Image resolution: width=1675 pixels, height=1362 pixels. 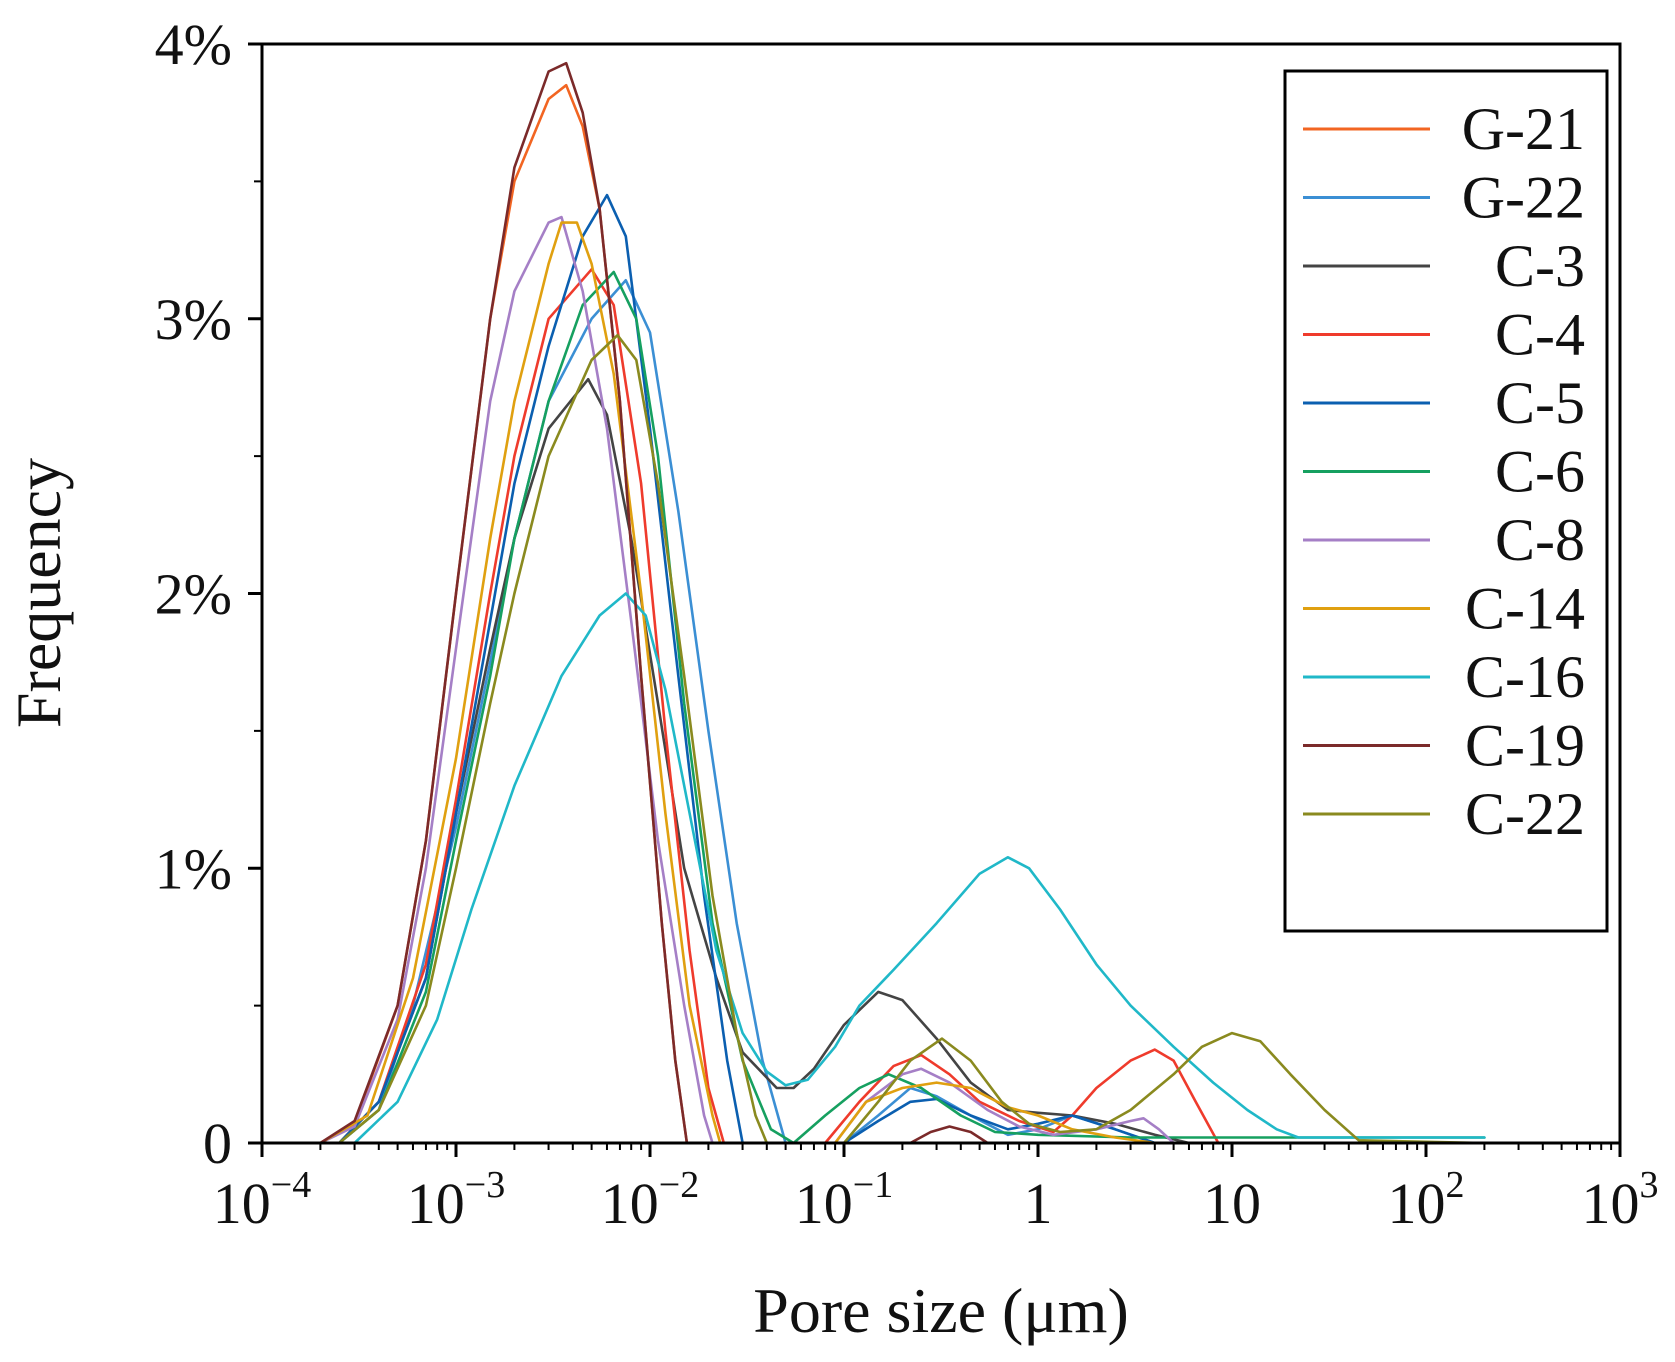 I want to click on x-tick-label: 10⁻³, so click(x=456, y=1200).